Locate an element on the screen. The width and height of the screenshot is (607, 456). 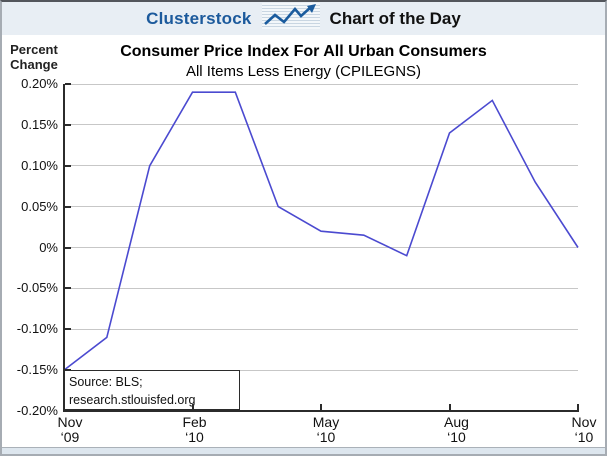
y-tick-label: 0% is located at coordinates (48, 247).